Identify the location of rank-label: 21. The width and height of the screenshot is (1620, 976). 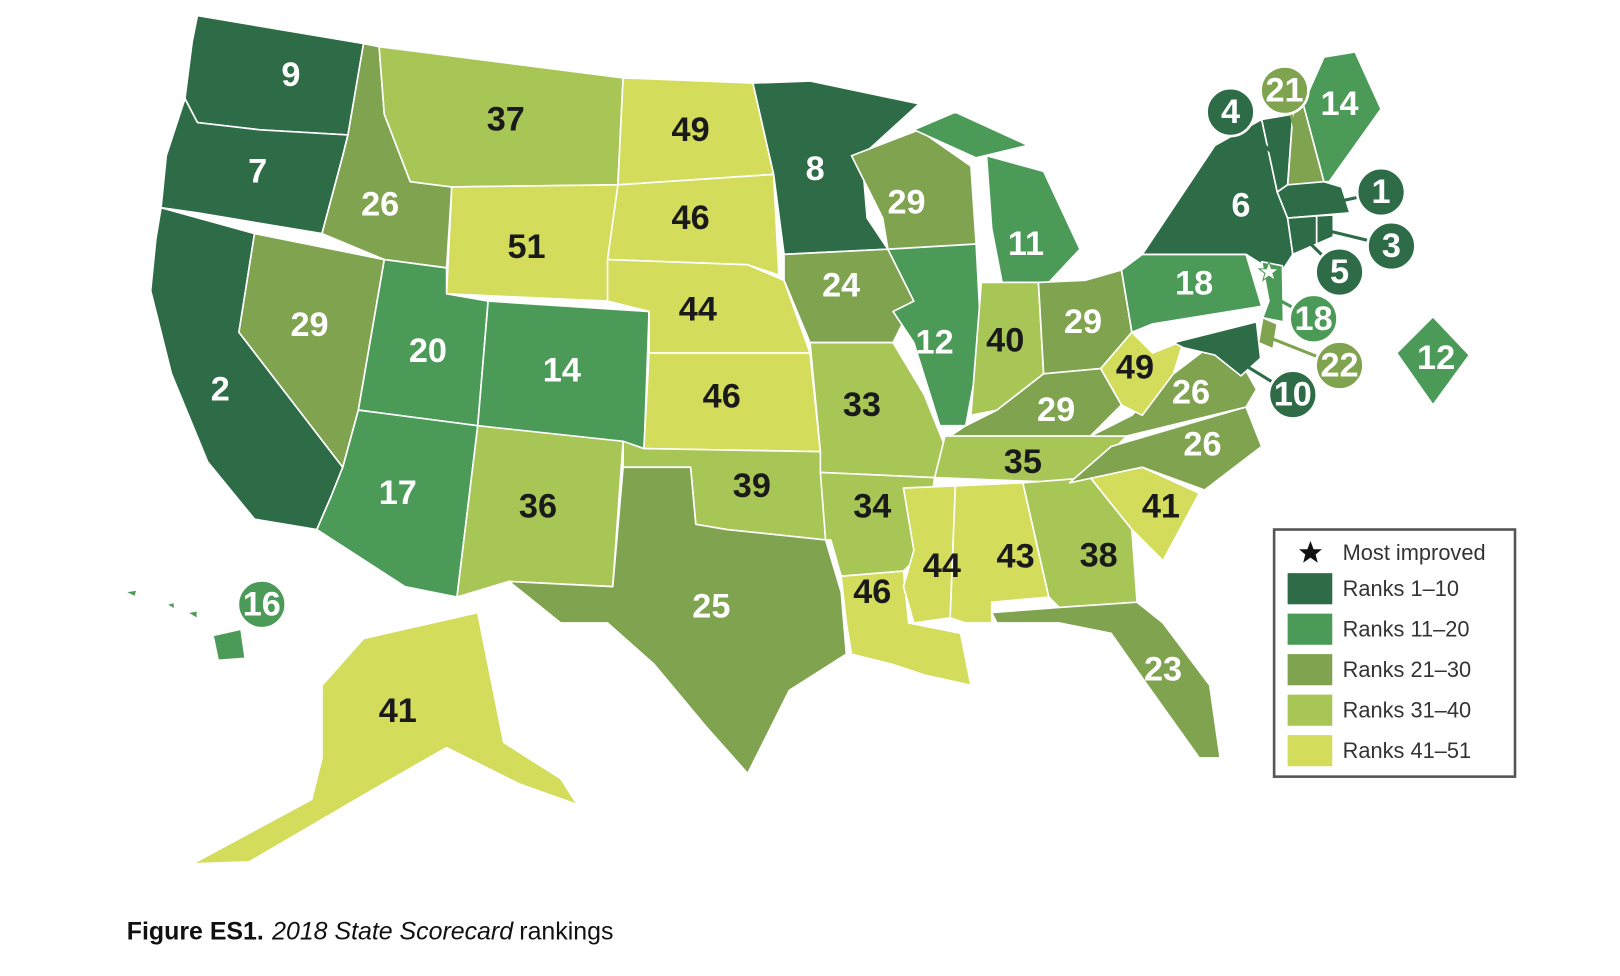
(1284, 90).